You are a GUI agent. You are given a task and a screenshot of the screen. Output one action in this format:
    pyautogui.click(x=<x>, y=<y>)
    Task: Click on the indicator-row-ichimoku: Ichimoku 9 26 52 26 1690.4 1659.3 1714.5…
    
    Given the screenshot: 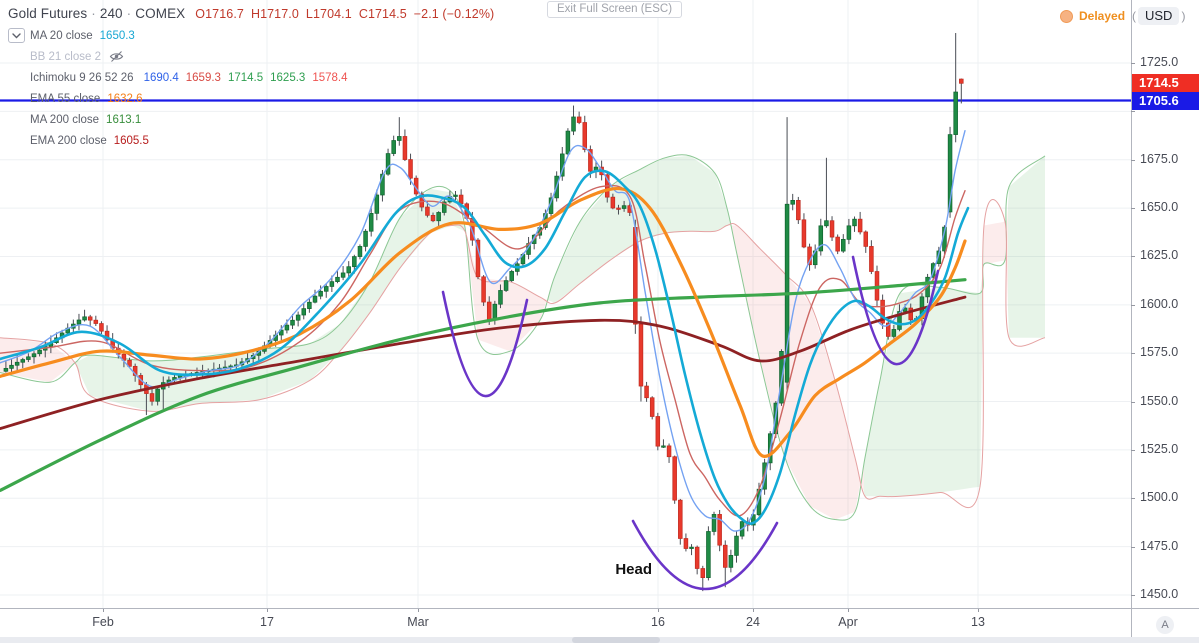 What is the action you would take?
    pyautogui.click(x=254, y=77)
    